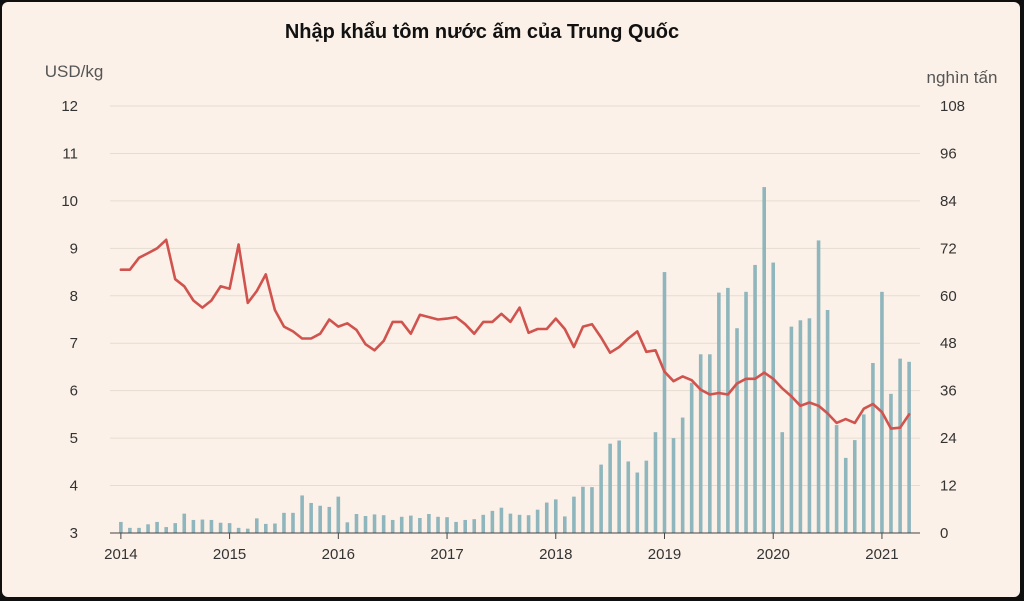 This screenshot has width=1024, height=601. I want to click on right-axis-ticks: 108 96 84 72 60 48 36 24 12 0, so click(952, 320).